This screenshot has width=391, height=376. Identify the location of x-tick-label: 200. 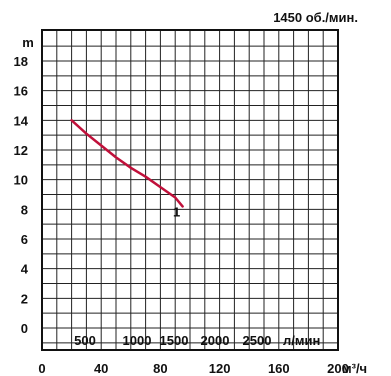
(338, 368).